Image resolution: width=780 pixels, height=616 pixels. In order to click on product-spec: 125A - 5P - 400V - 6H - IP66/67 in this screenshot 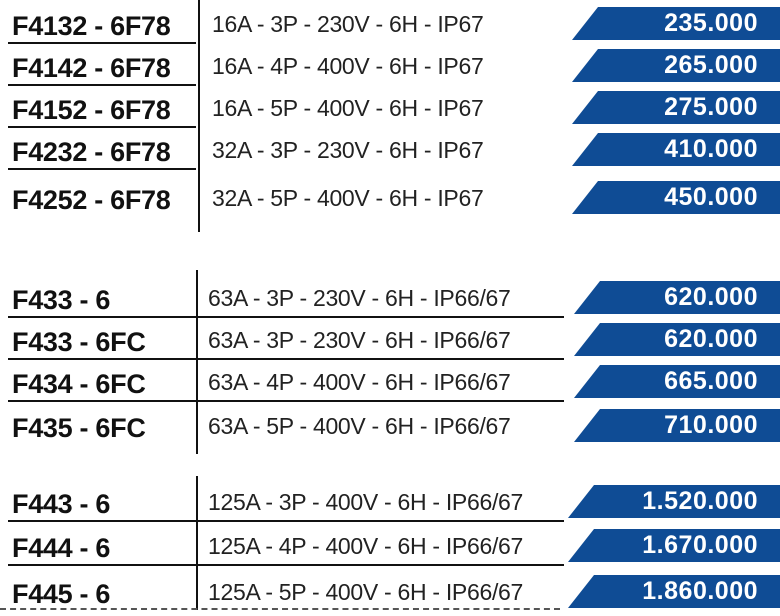, I will do `click(366, 592)`.